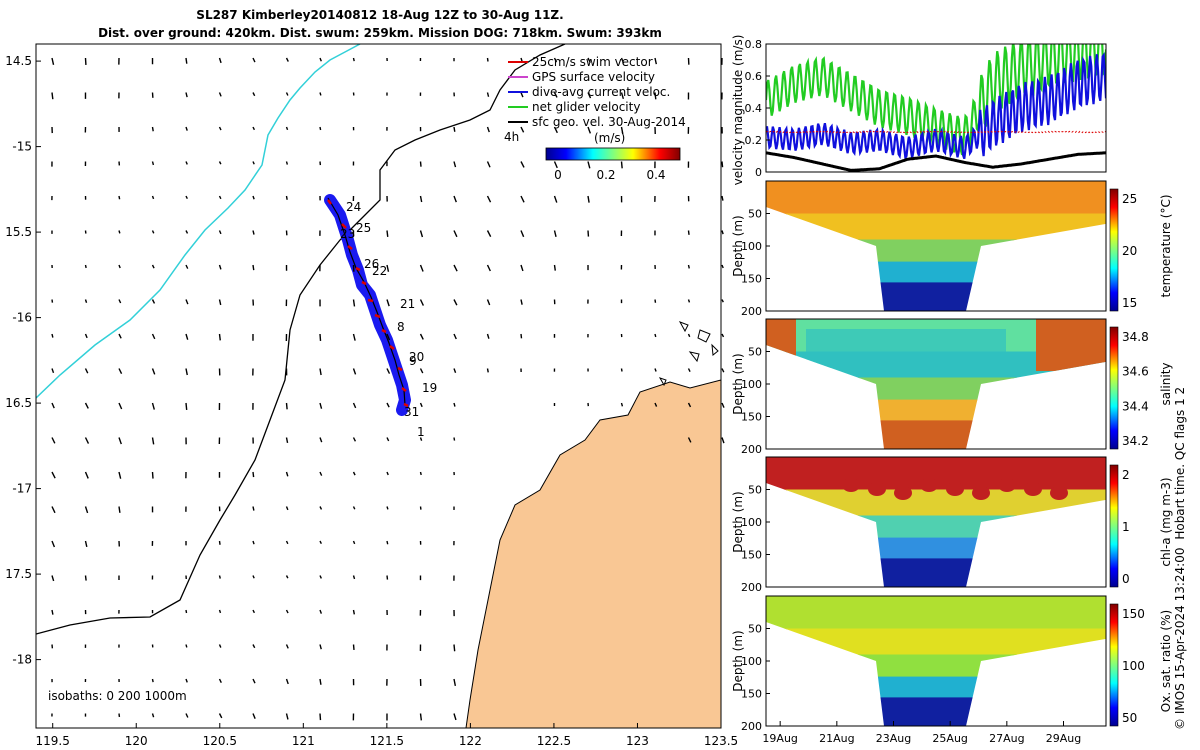 The image size is (1200, 750). What do you see at coordinates (18, 574) in the screenshot?
I see `map-y-tick-label: 17.5` at bounding box center [18, 574].